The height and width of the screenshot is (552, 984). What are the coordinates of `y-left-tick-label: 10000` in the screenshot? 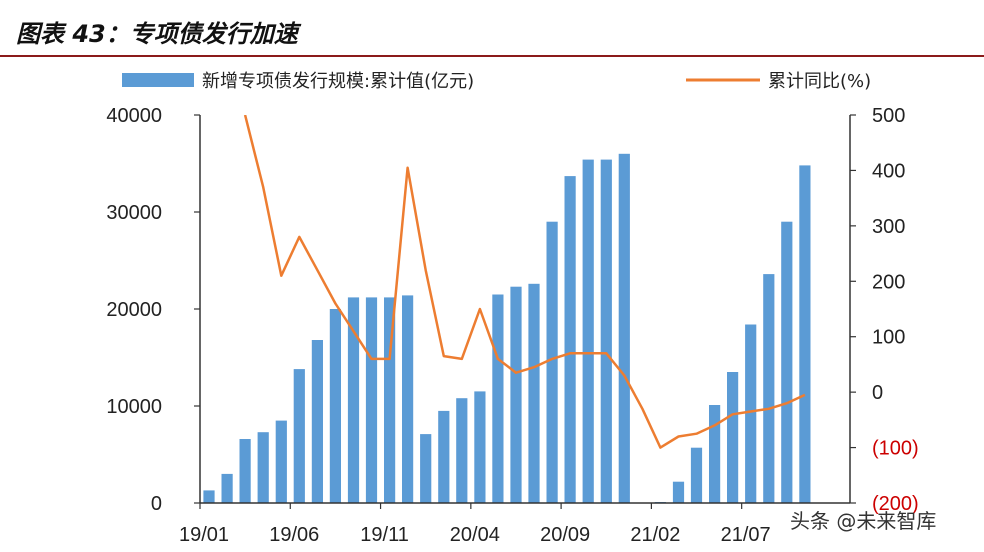 It's located at (134, 407).